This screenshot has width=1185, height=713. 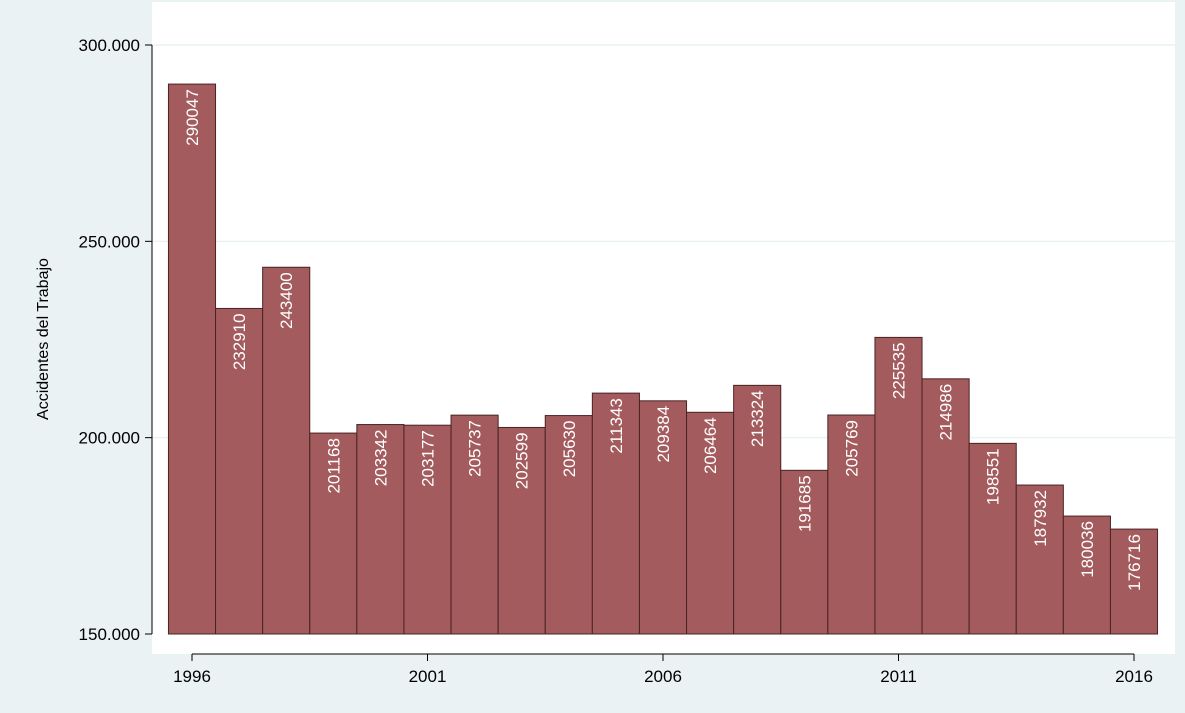 What do you see at coordinates (109, 438) in the screenshot?
I see `y-tick-label: 200.000` at bounding box center [109, 438].